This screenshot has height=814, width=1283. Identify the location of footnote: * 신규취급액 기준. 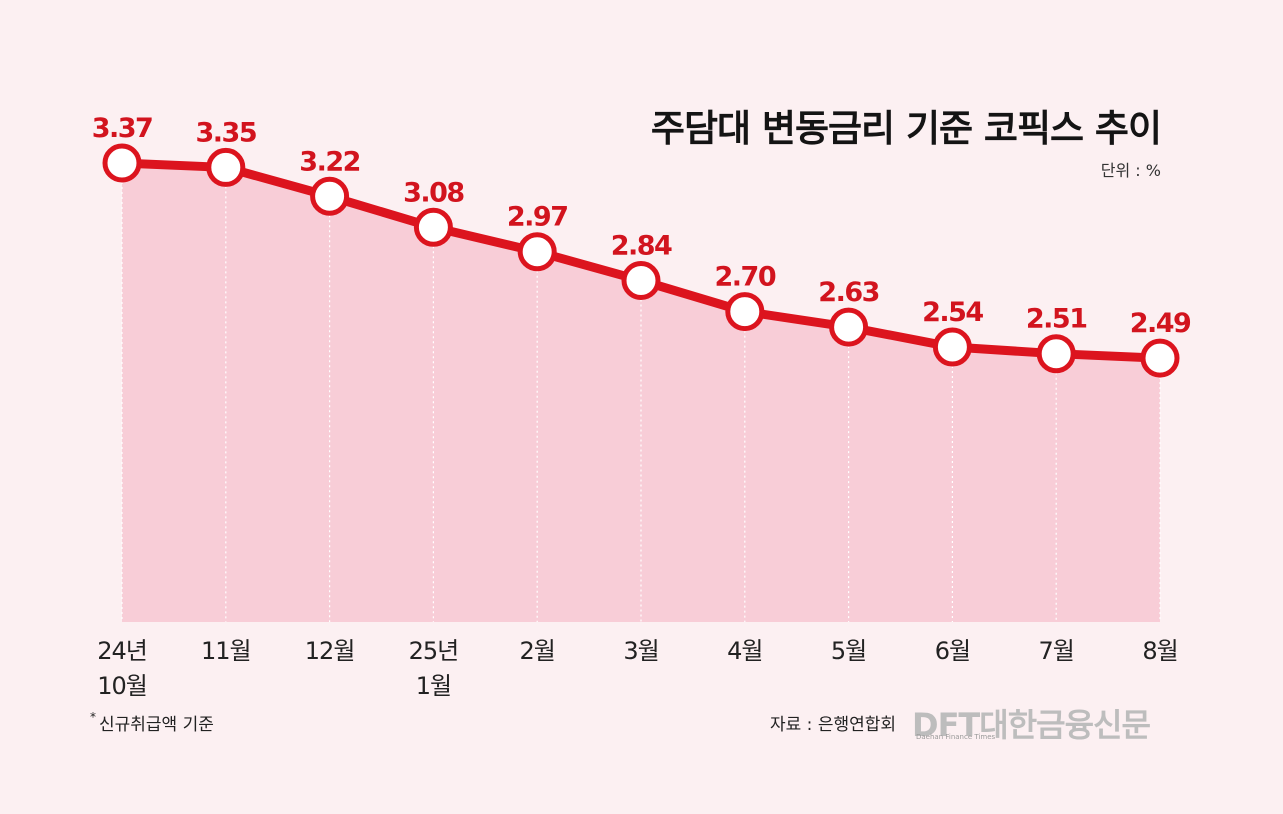
(152, 722).